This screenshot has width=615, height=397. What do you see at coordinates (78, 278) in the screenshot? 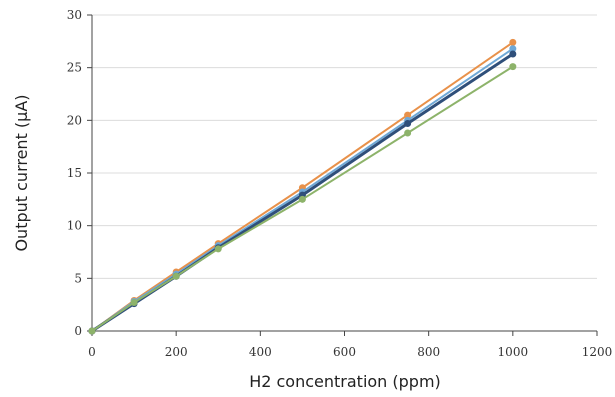
I see `y-tick-label: 5` at bounding box center [78, 278].